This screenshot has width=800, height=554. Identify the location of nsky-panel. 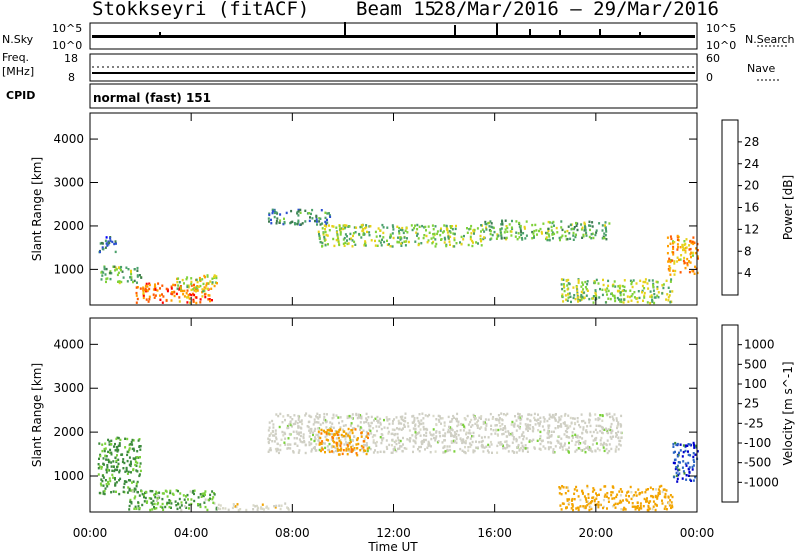
(438, 36).